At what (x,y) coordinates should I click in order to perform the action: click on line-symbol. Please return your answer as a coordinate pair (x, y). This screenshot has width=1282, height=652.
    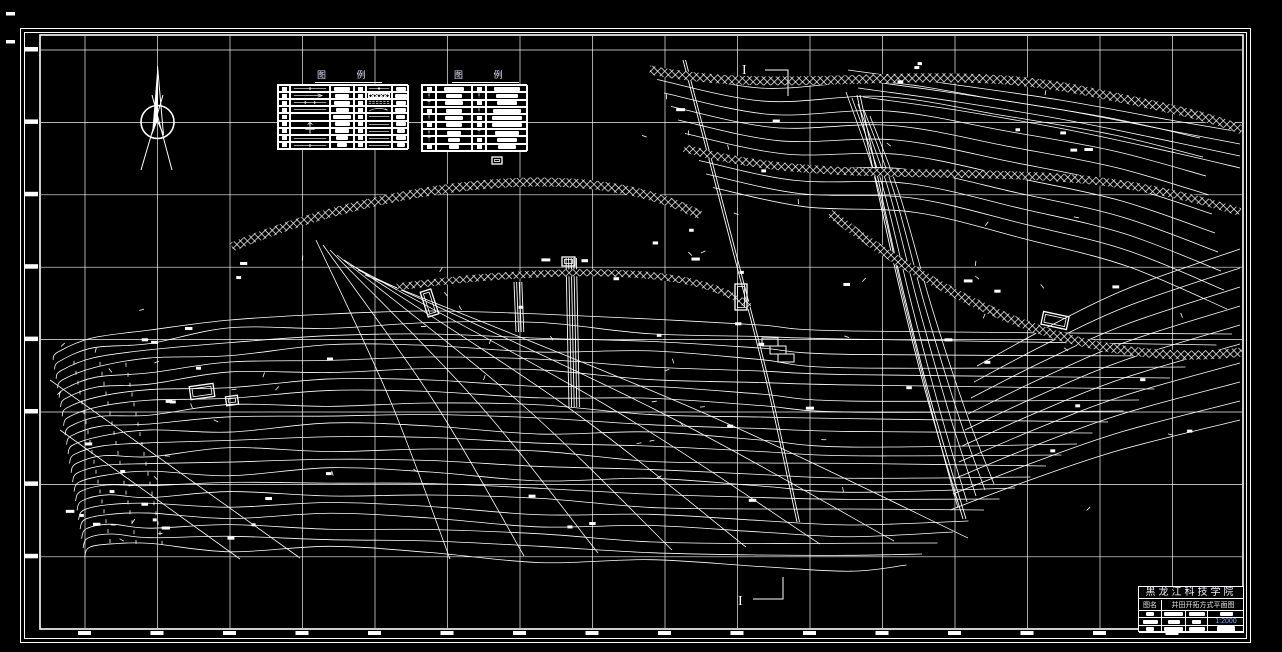
    Looking at the image, I should click on (379, 145).